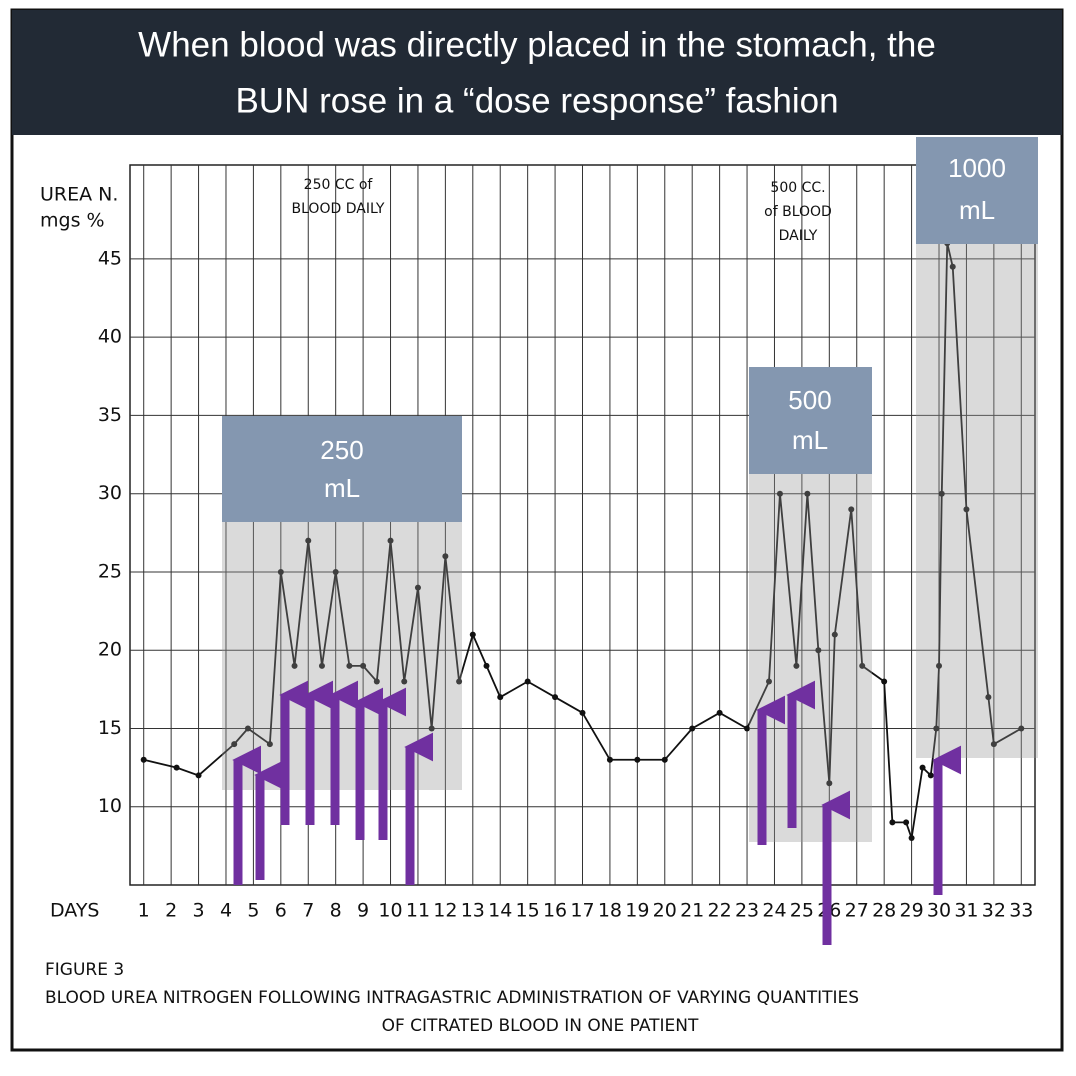 The height and width of the screenshot is (1076, 1076). Describe the element at coordinates (342, 488) in the screenshot. I see `dose-box-label: mL` at that location.